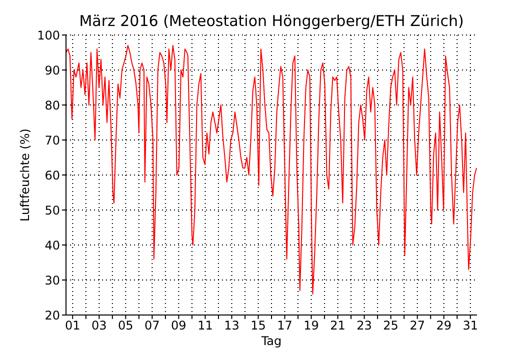 This screenshot has width=530, height=350. I want to click on x-tick-label: 03, so click(99, 325).